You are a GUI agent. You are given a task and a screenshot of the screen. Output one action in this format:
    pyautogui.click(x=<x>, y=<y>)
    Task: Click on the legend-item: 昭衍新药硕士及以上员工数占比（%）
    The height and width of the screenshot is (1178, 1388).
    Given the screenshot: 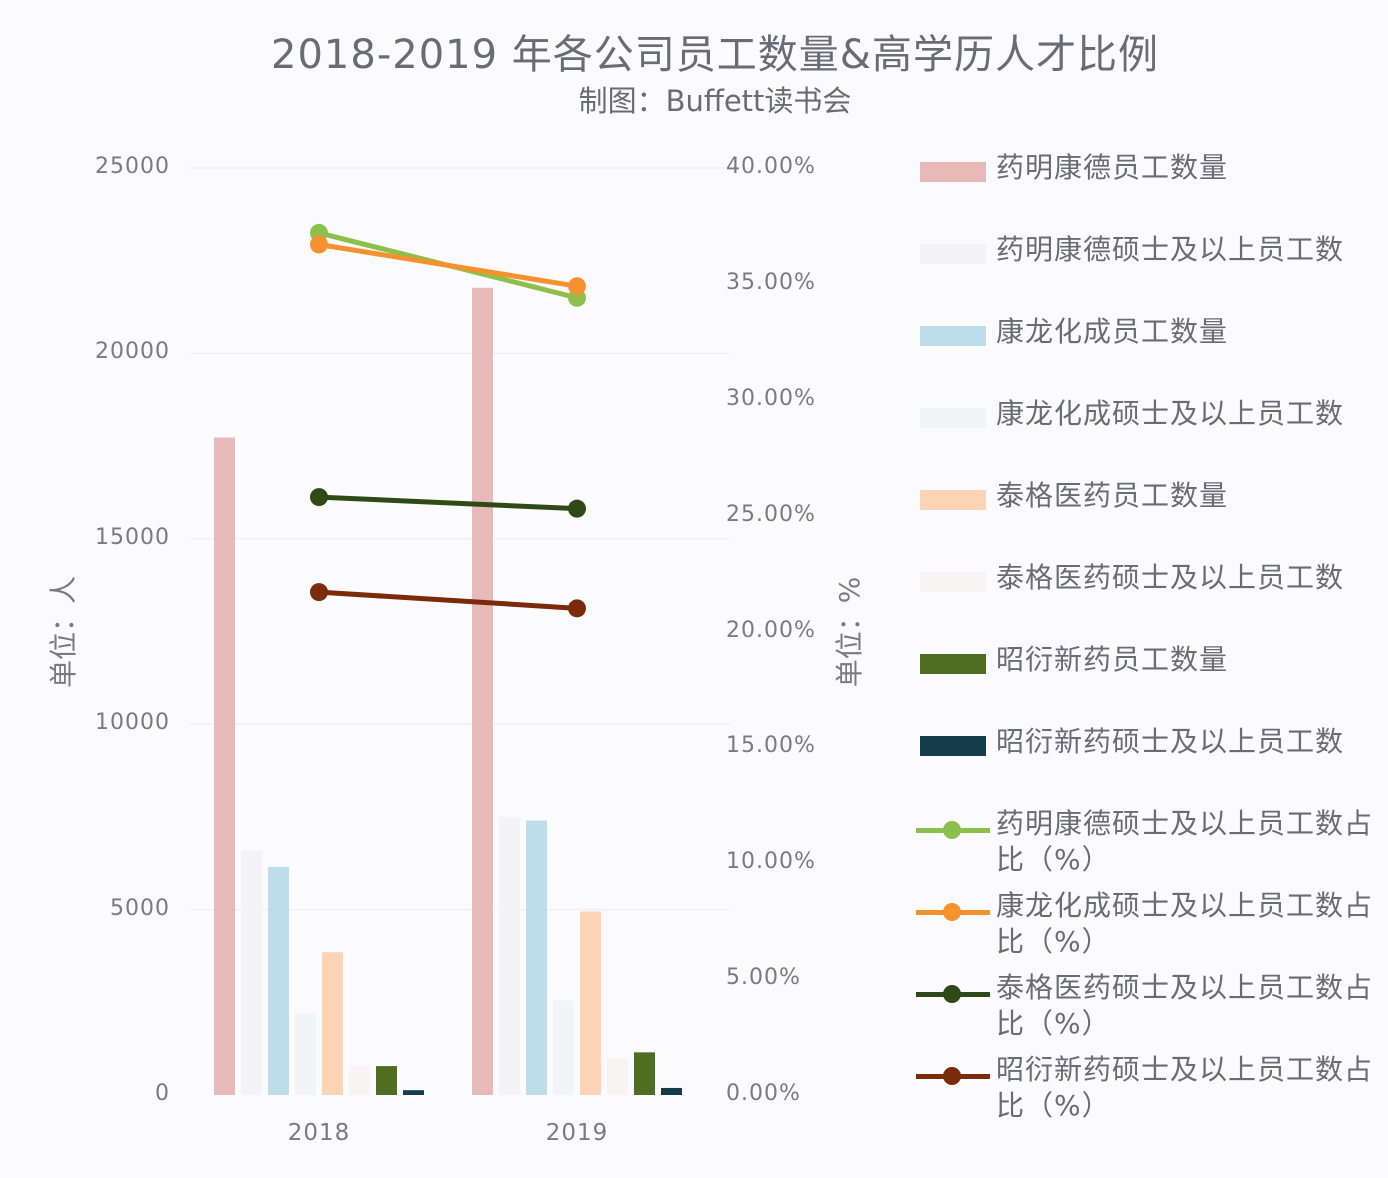 What is the action you would take?
    pyautogui.click(x=1146, y=1093)
    